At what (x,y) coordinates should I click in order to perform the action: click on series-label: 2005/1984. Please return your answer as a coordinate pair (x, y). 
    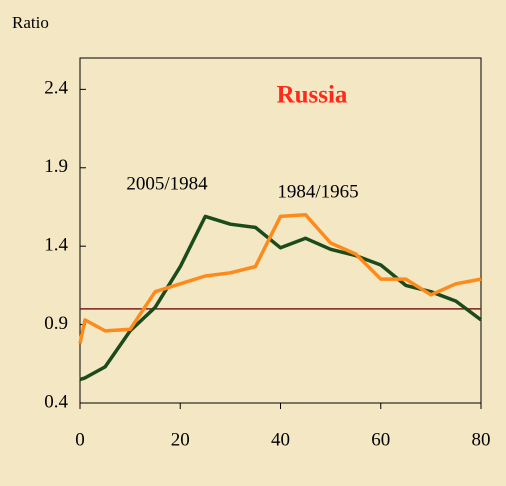
    Looking at the image, I should click on (167, 183).